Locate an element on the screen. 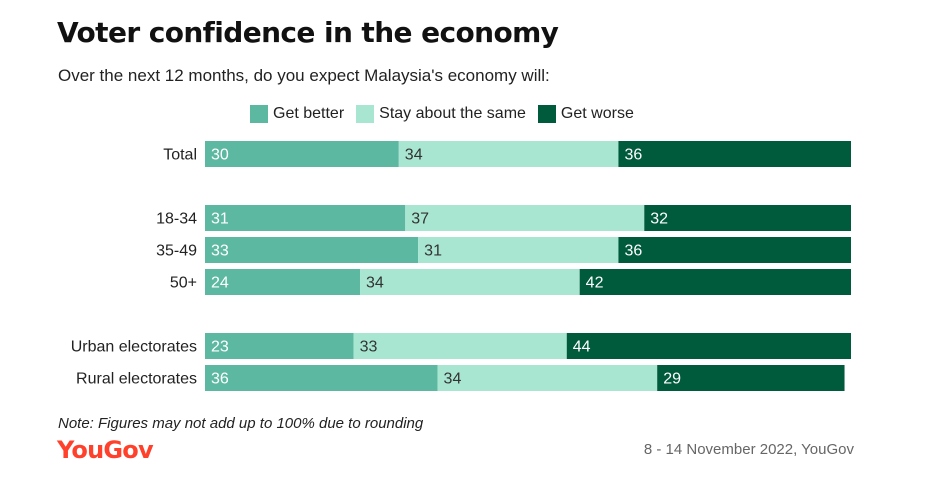 The width and height of the screenshot is (930, 489). bar-segment-stay-about-the-same-urban-electorates is located at coordinates (460, 346).